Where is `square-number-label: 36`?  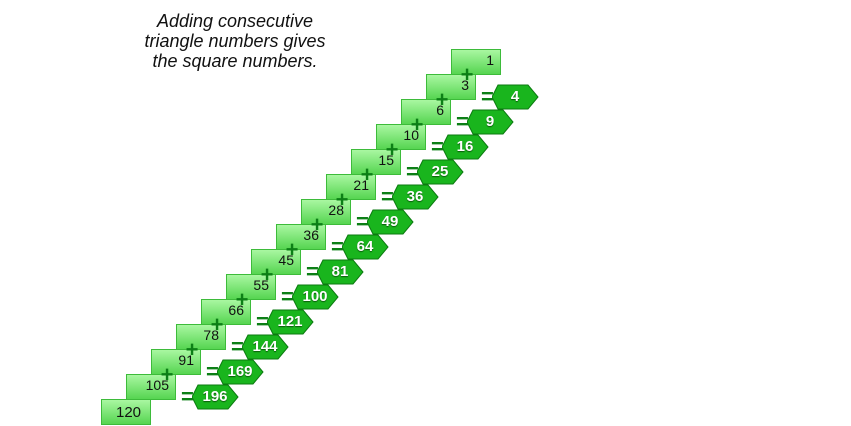
square-number-label: 36 is located at coordinates (415, 196).